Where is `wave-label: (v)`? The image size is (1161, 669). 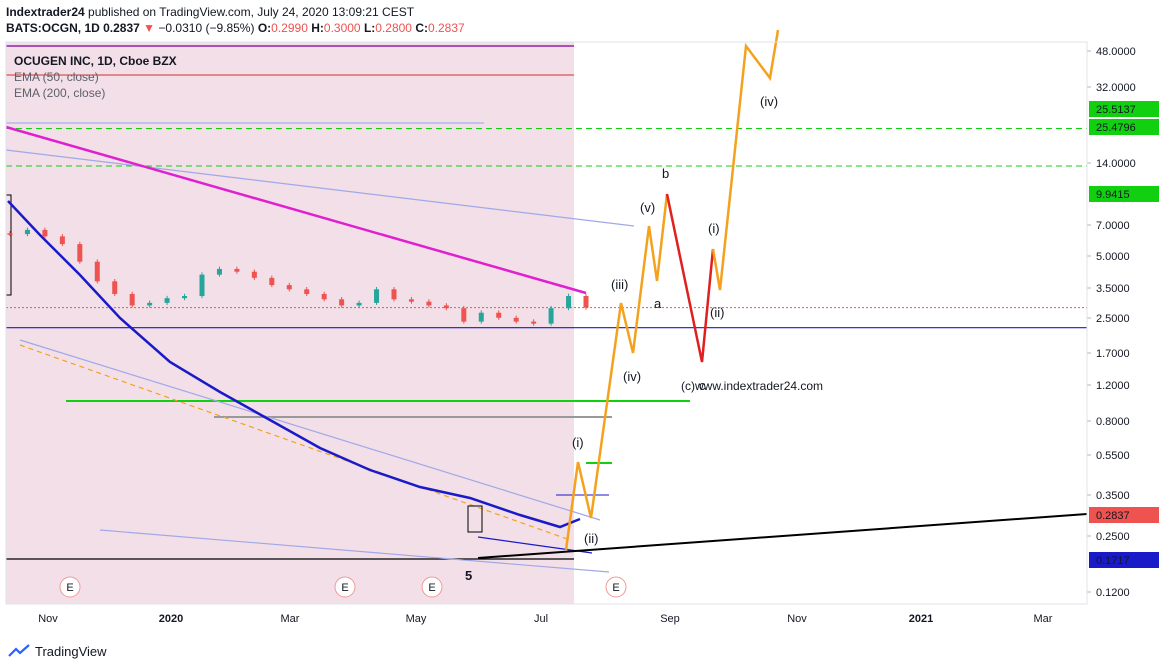 wave-label: (v) is located at coordinates (647, 207).